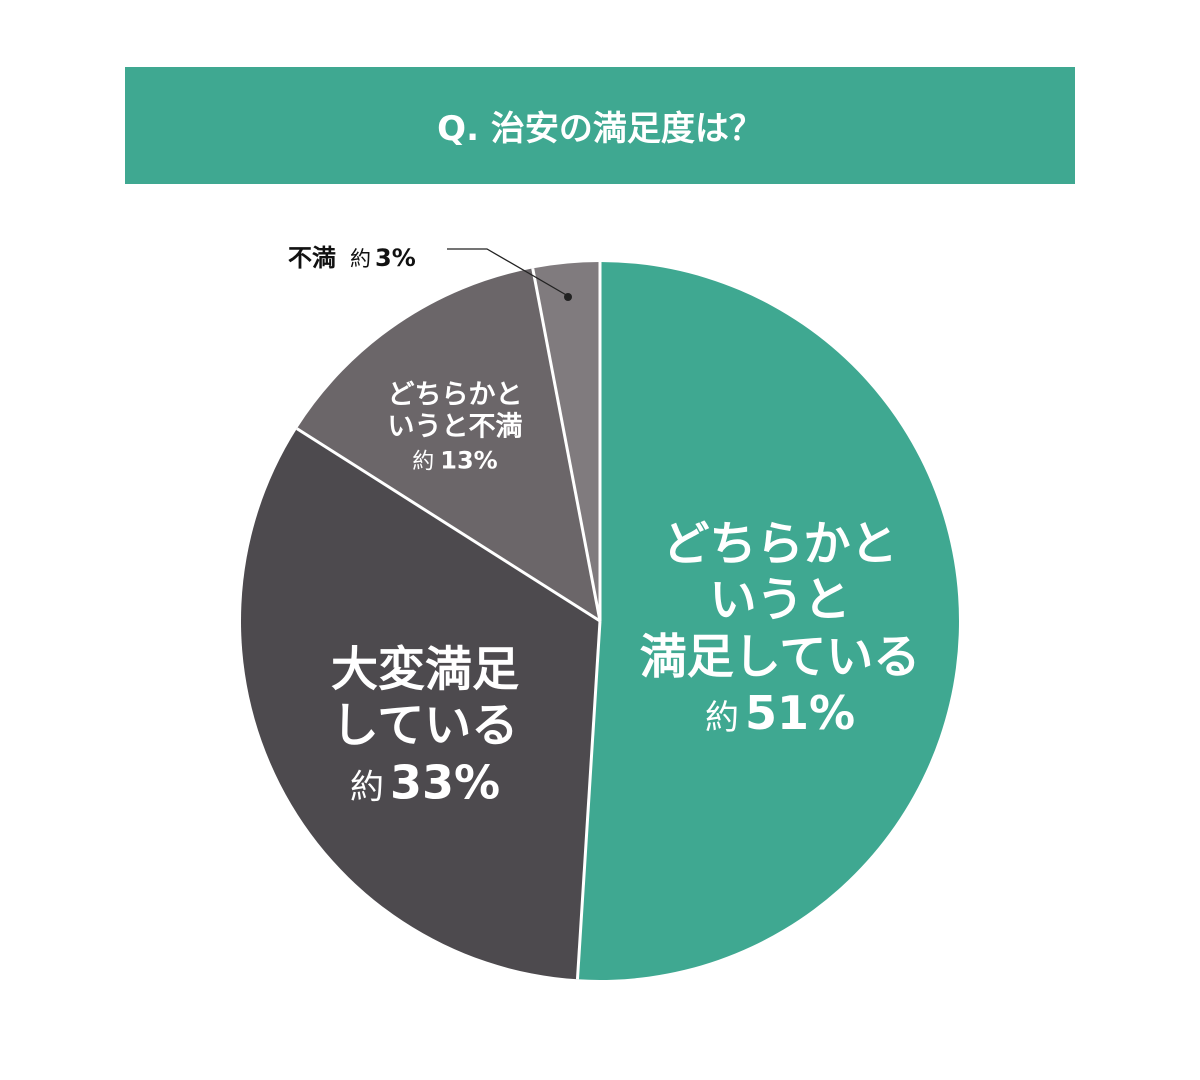  I want to click on label-line: 大変満足, so click(425, 670).